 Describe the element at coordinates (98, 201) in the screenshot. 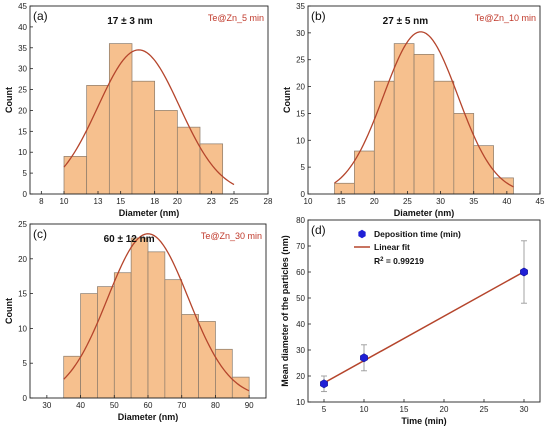

I see `x-tick-label: 13` at that location.